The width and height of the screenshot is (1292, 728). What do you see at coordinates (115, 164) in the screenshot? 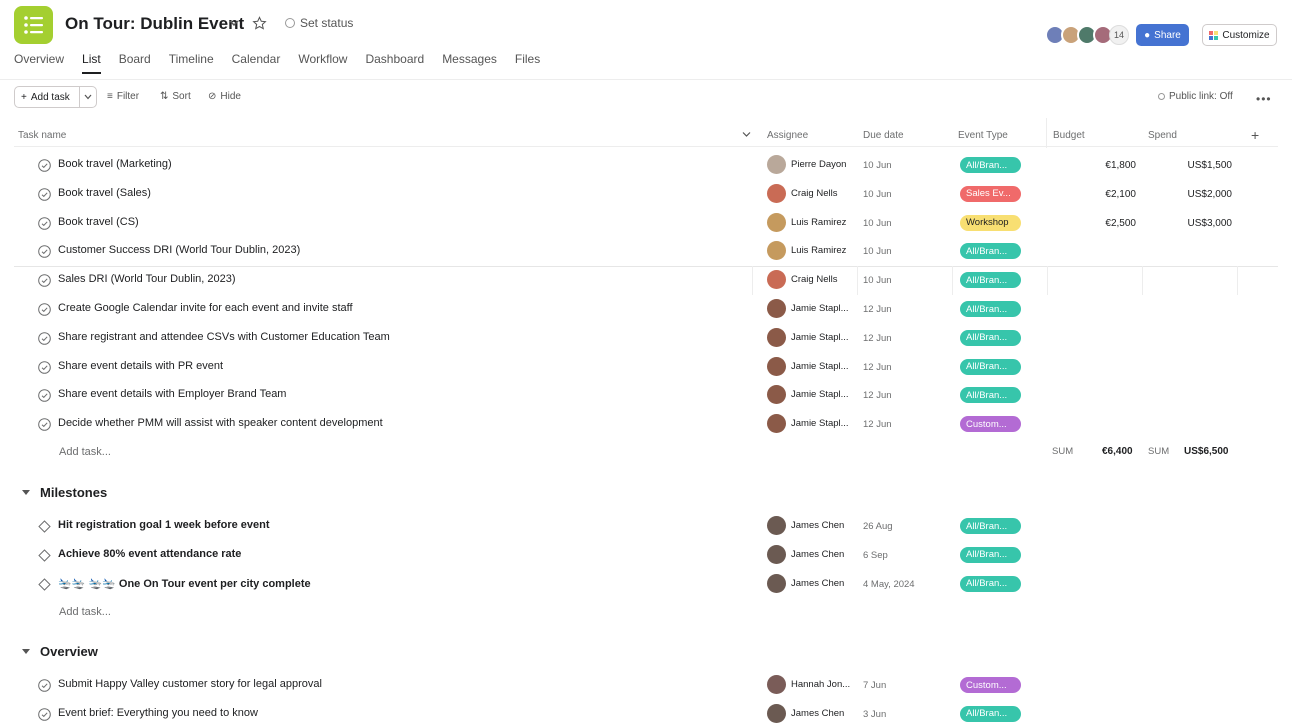
I see `task-name: Book travel (Marketing)` at bounding box center [115, 164].